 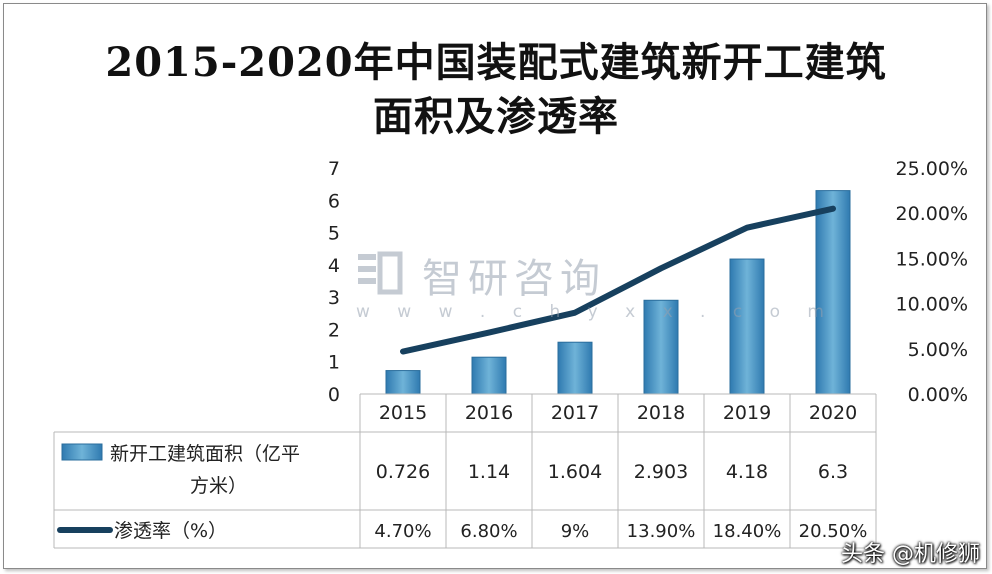 I want to click on table-rate-value-2019: 18.40%, so click(x=747, y=531).